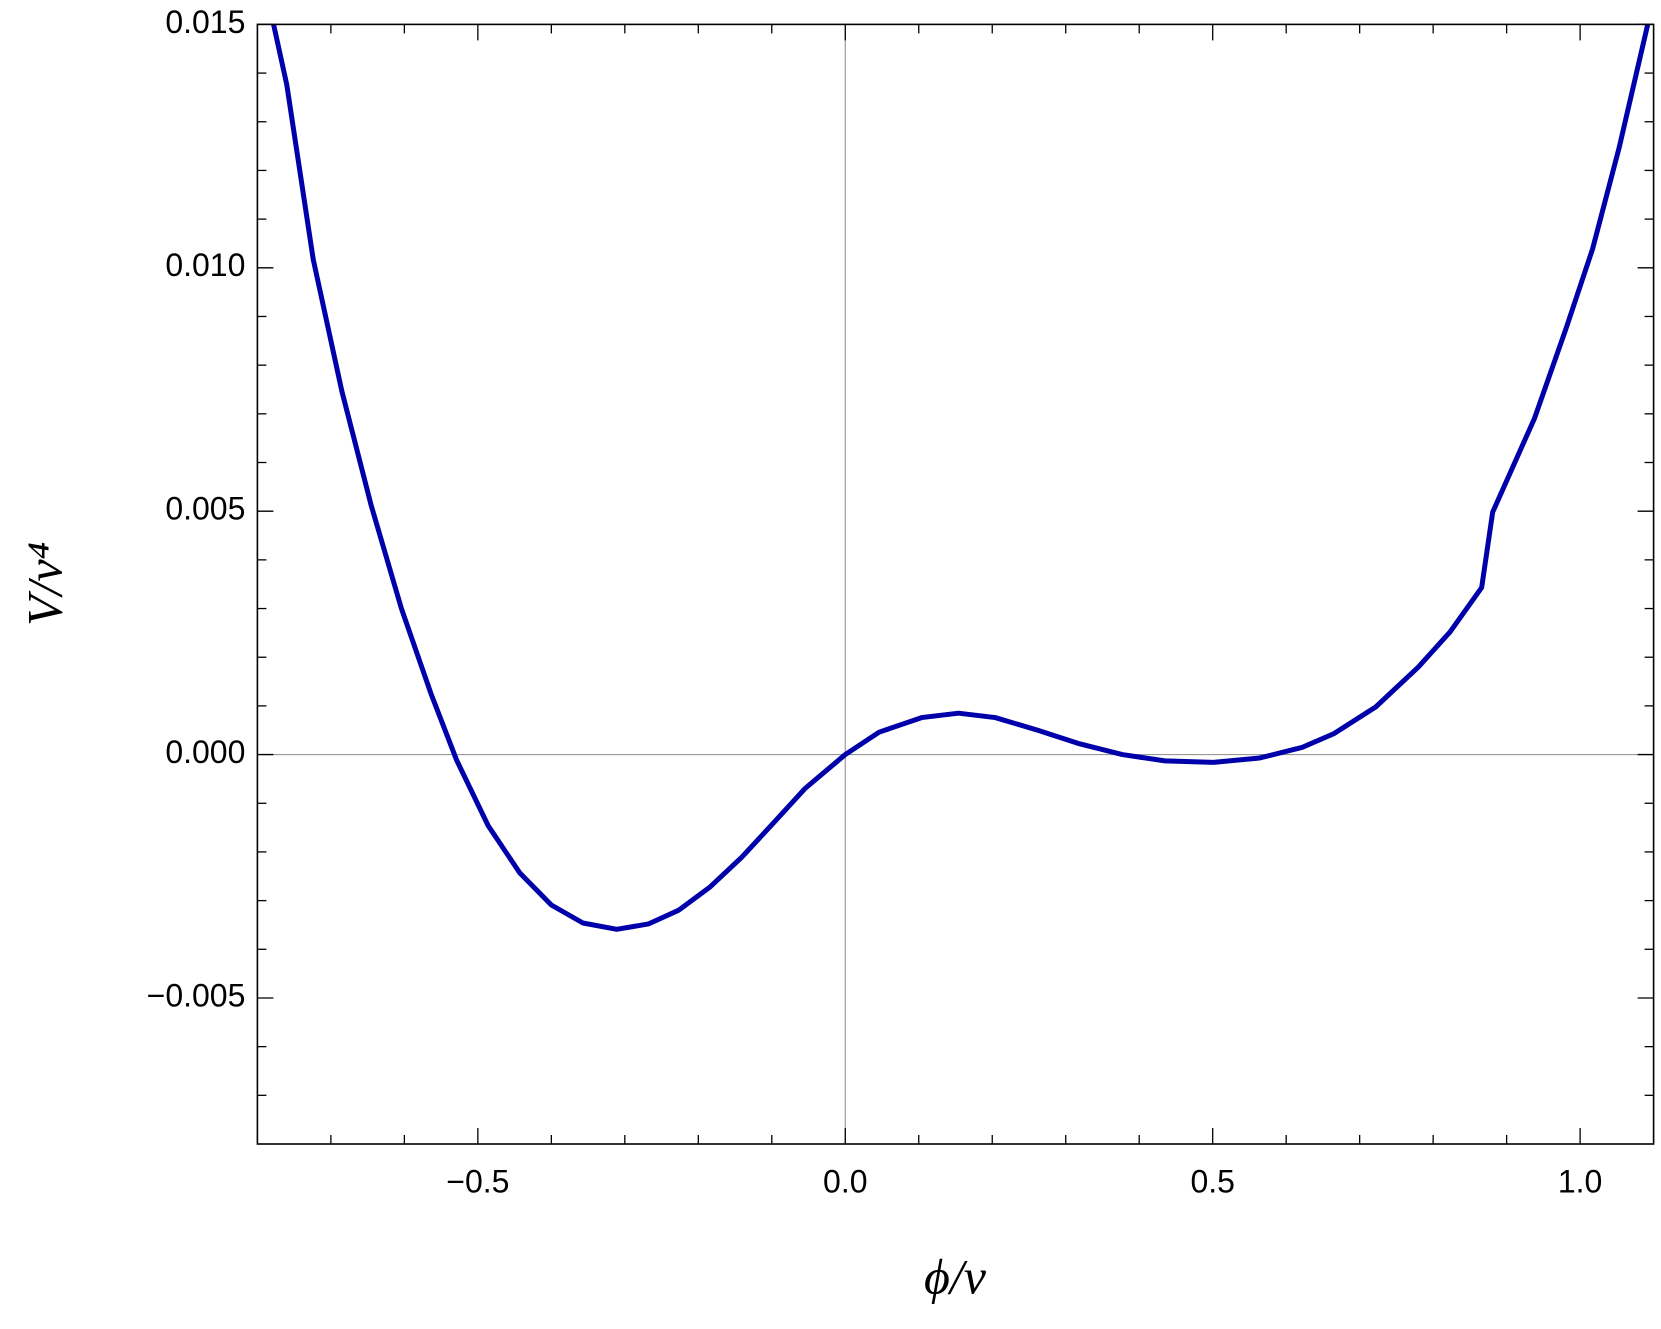 The height and width of the screenshot is (1329, 1661). Describe the element at coordinates (205, 509) in the screenshot. I see `y-tick-label: 0.005` at that location.